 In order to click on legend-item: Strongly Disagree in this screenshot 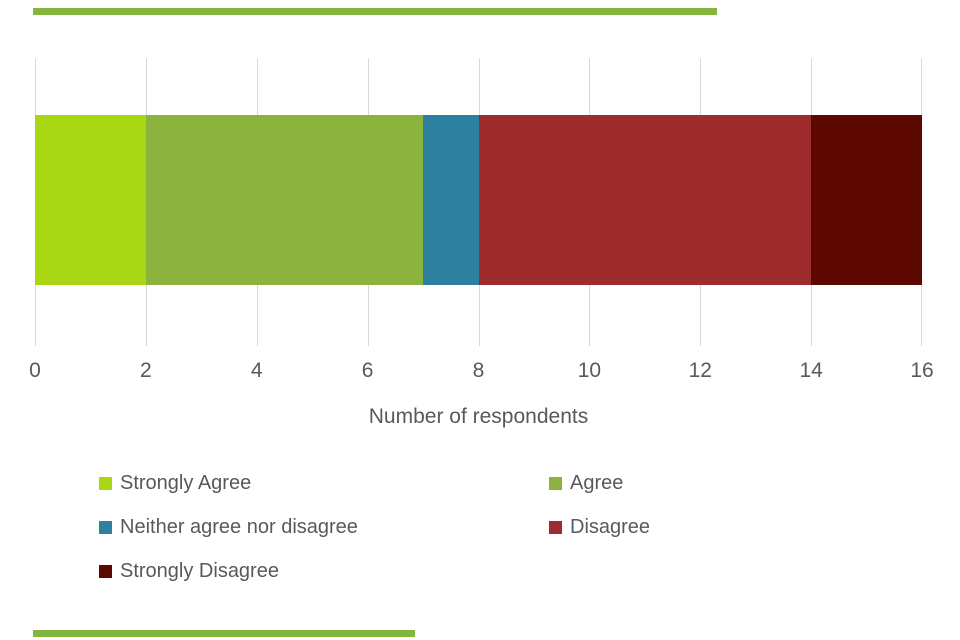, I will do `click(324, 571)`.